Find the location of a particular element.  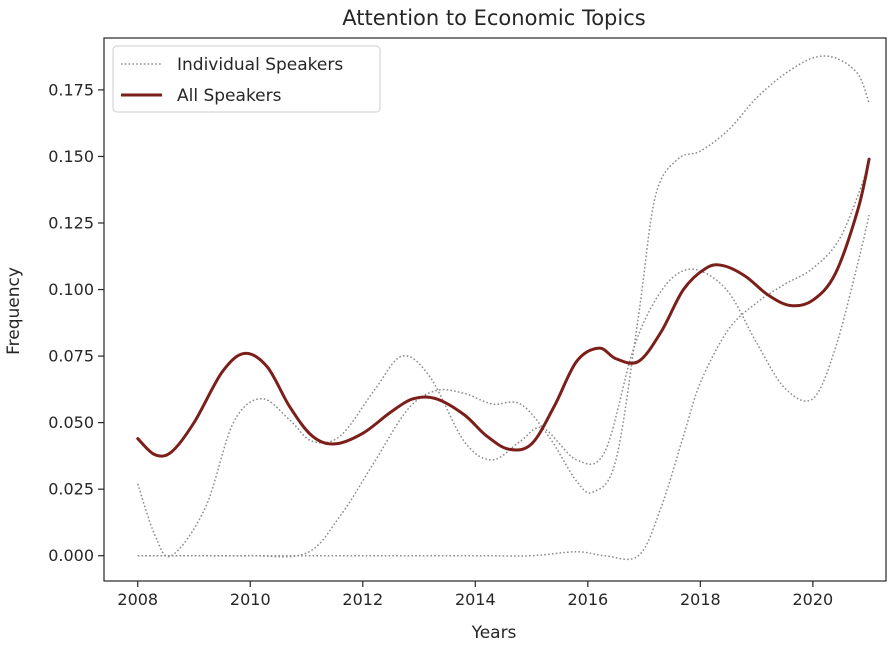

legend-label-all-speakers: All Speakers is located at coordinates (229, 96).